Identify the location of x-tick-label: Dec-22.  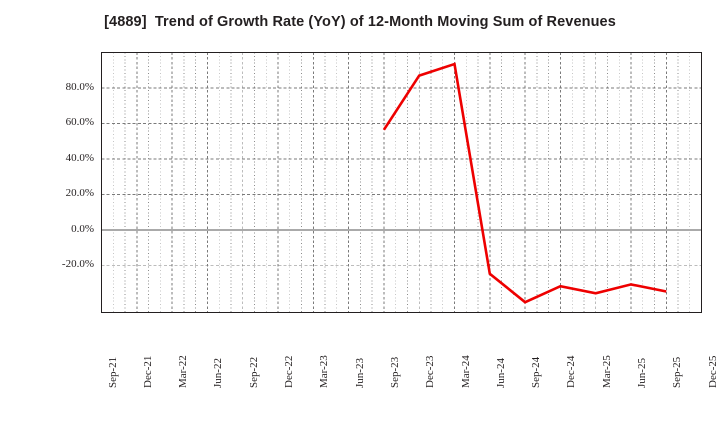
(289, 371).